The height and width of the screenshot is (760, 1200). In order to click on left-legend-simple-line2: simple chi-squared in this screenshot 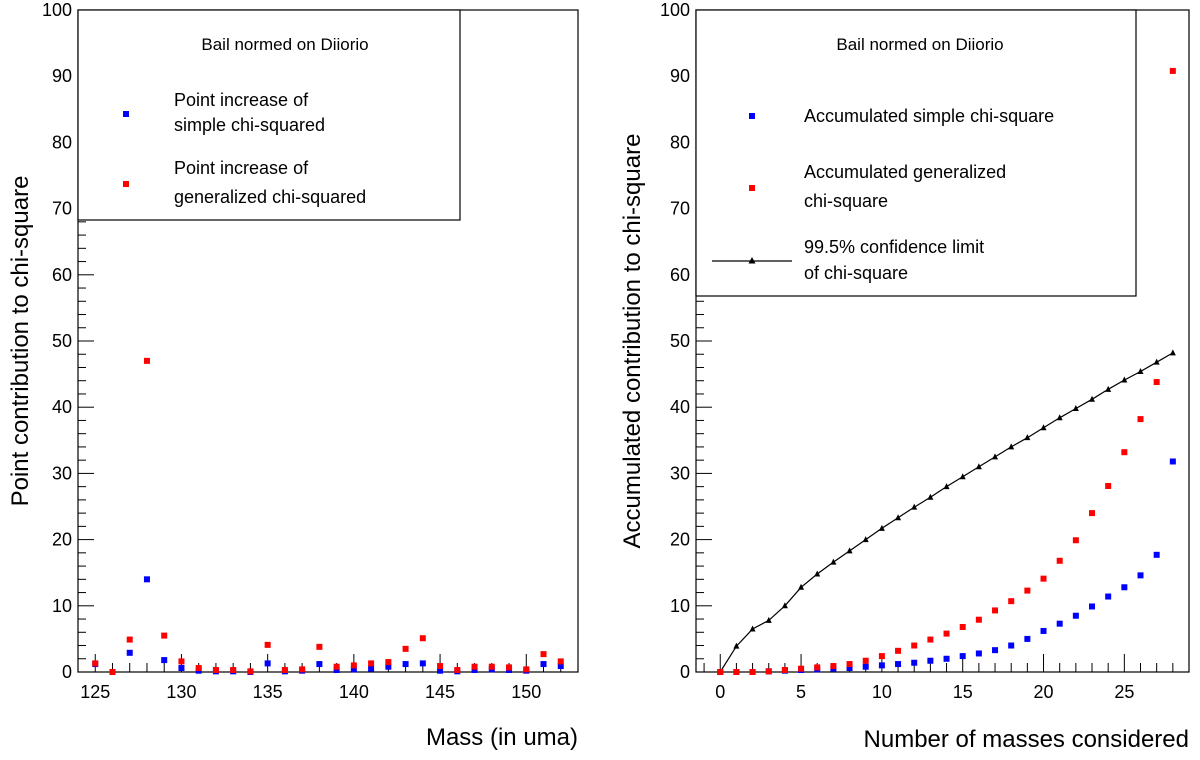, I will do `click(249, 125)`.